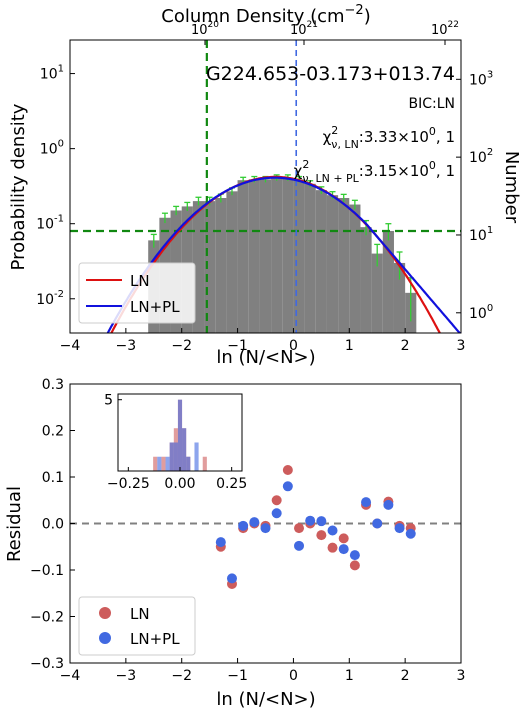  Describe the element at coordinates (47, 571) in the screenshot. I see `y-tick-label: −0.1` at that location.